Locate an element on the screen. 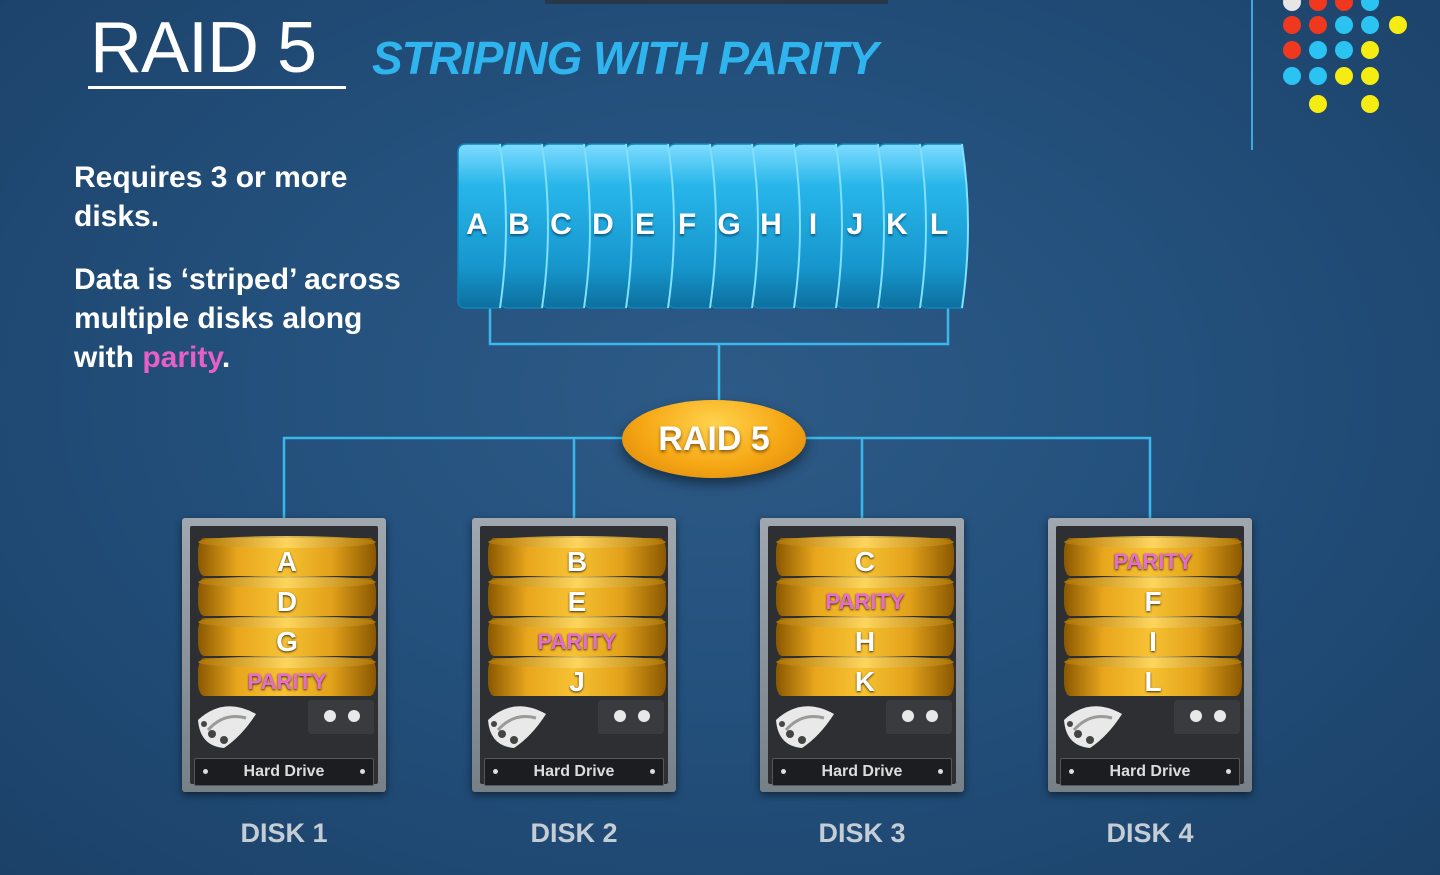 This screenshot has width=1440, height=875. disk-block: H is located at coordinates (865, 636).